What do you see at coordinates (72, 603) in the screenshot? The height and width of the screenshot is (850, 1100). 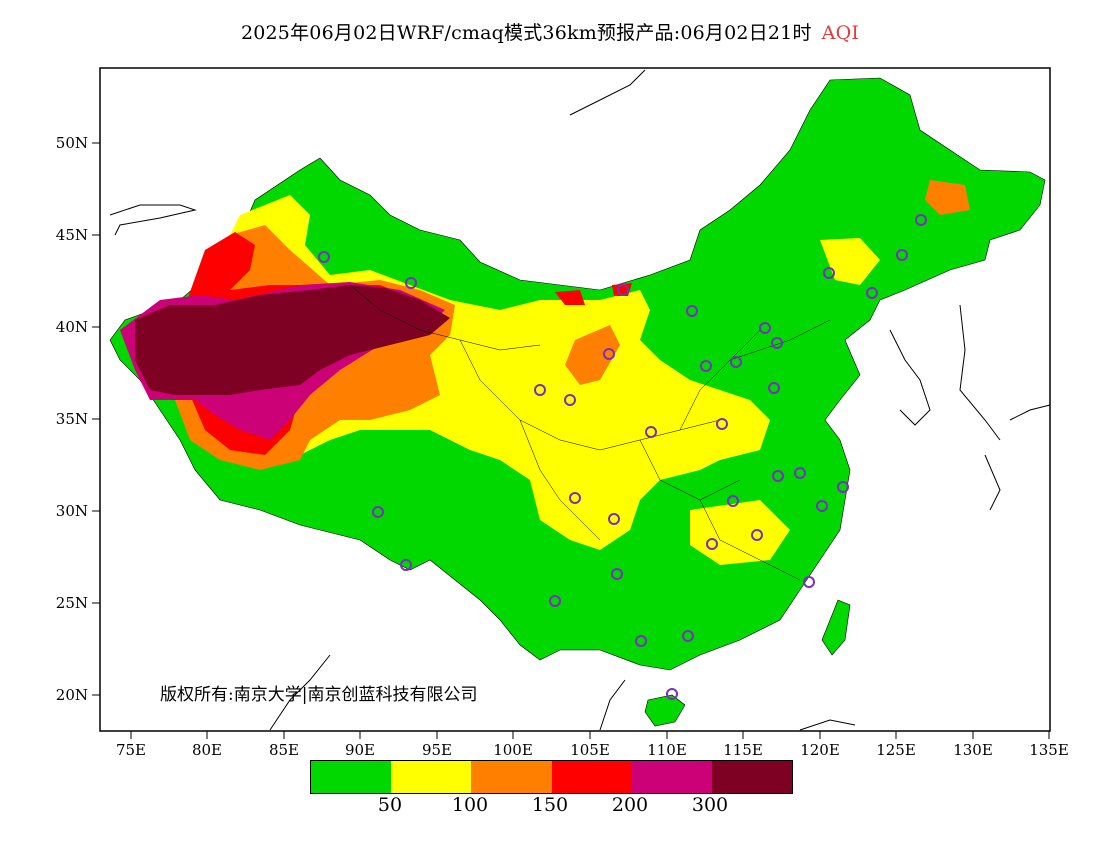 I see `ytick-label: 25N` at bounding box center [72, 603].